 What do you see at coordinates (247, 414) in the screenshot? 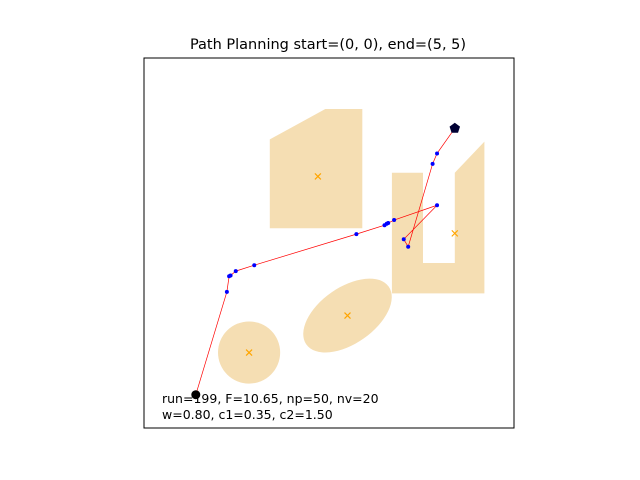
I see `run-parameters-line-2: w=0.80, c1=0.35, c2=1.50` at bounding box center [247, 414].